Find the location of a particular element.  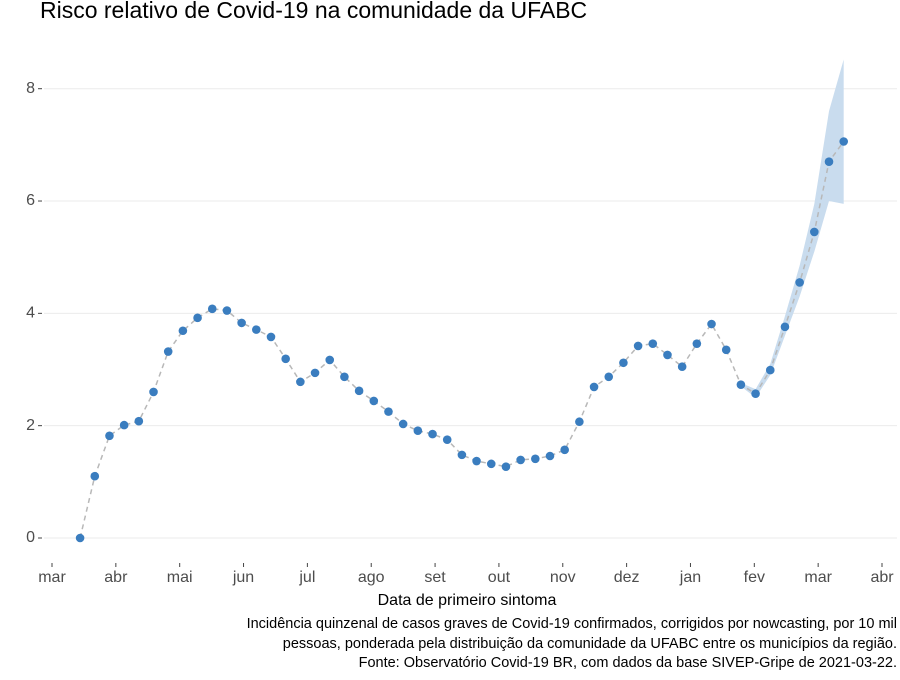

x-tick-label: ago is located at coordinates (371, 577).